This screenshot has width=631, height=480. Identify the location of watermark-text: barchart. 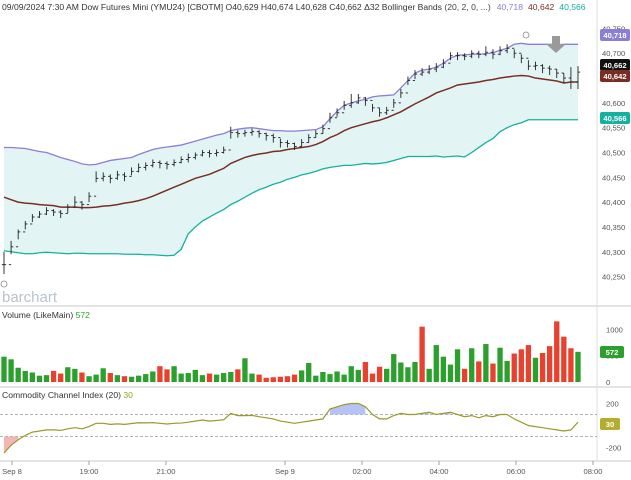
(30, 297).